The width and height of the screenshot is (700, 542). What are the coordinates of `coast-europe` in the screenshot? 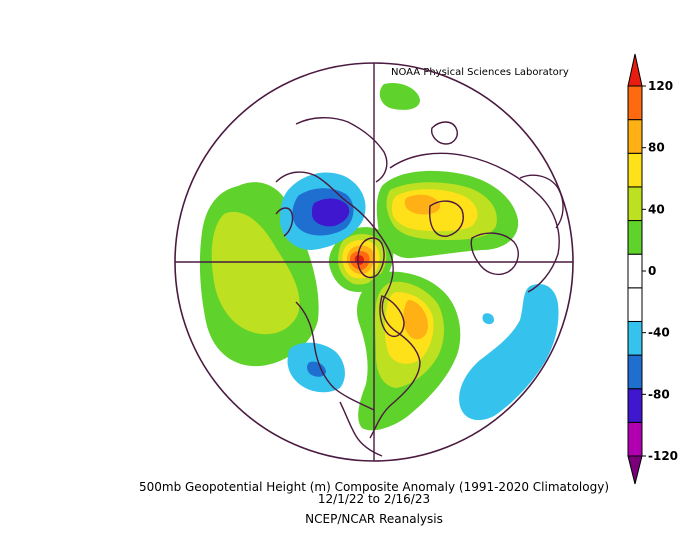 It's located at (494, 254).